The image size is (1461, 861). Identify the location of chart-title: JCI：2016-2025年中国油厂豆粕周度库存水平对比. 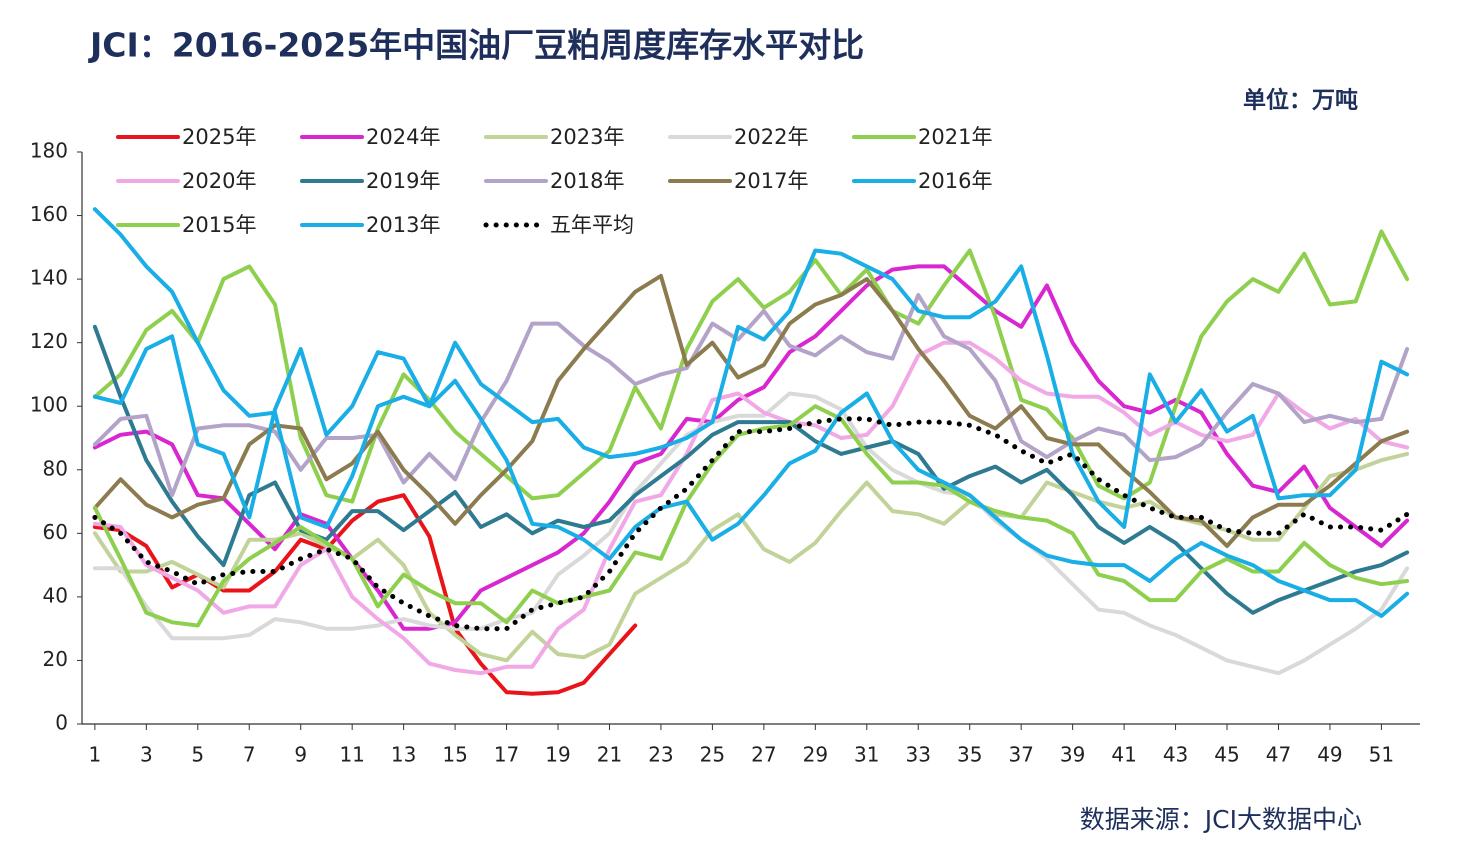
(476, 45).